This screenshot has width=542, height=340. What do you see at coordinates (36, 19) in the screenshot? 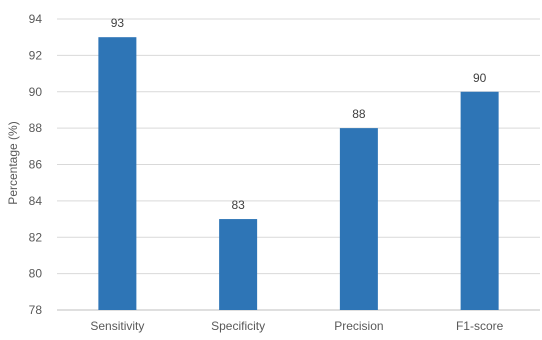
I see `y-tick-label: 94` at bounding box center [36, 19].